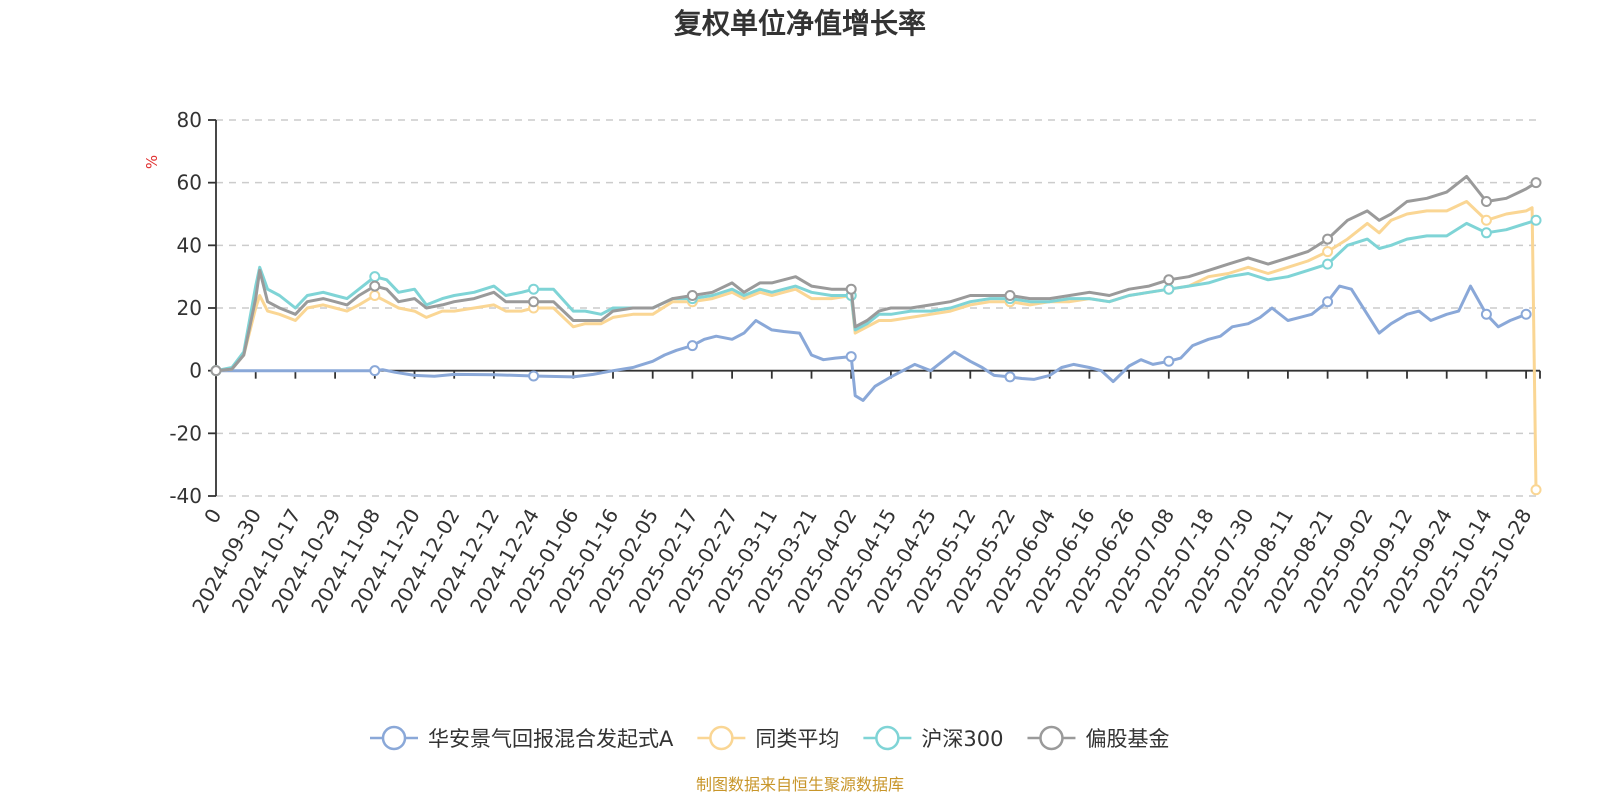 The height and width of the screenshot is (800, 1600). What do you see at coordinates (185, 496) in the screenshot?
I see `y-tick-label-0: -40` at bounding box center [185, 496].